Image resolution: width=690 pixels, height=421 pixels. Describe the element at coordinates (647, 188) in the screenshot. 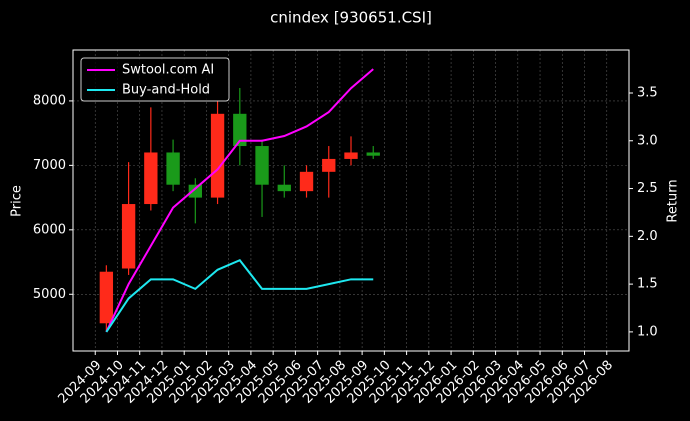

I see `y2-tick-label: 2.5` at that location.